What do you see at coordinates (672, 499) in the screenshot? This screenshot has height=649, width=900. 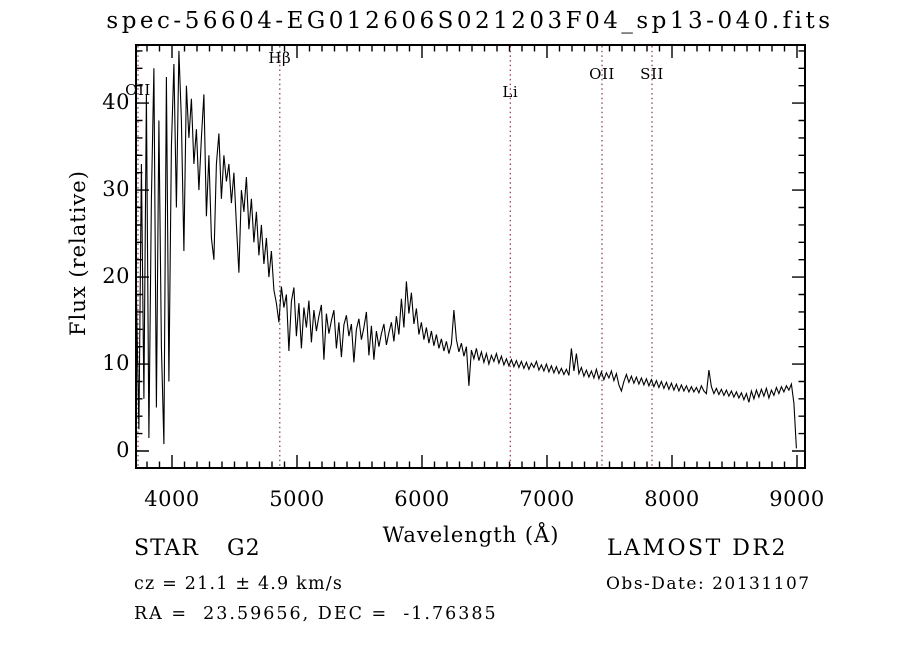 I see `x-tick-label: 8000` at bounding box center [672, 499].